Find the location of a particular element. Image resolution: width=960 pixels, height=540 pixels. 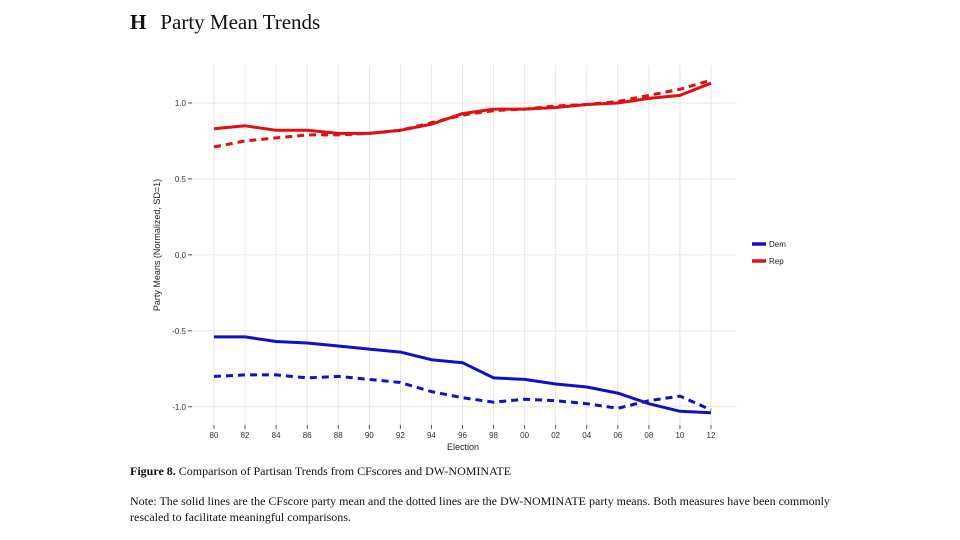

x-tick-label: 92 is located at coordinates (400, 435).